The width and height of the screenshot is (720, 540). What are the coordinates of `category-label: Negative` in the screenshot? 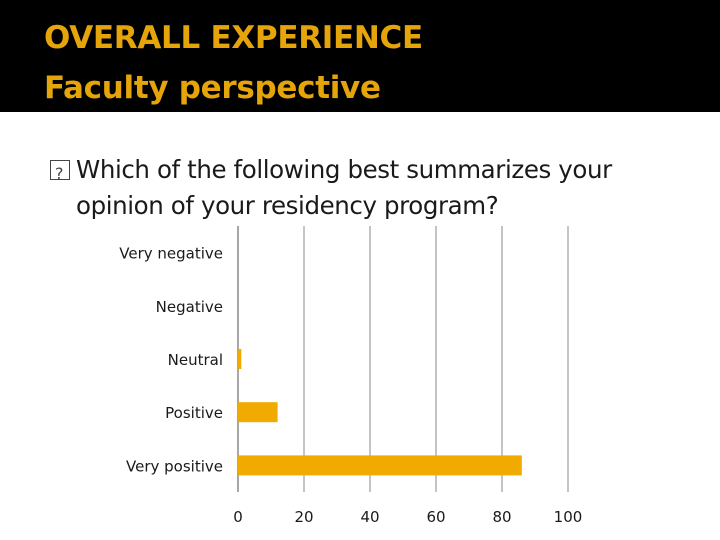 It's located at (189, 307).